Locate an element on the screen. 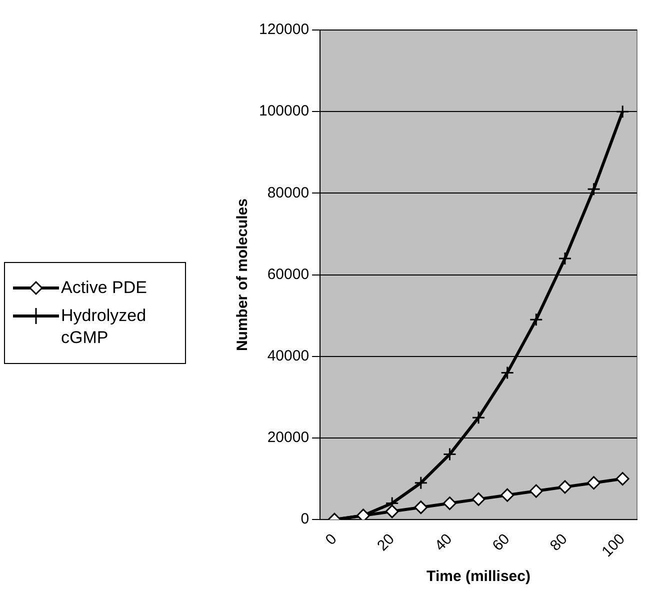 The width and height of the screenshot is (657, 600). legend-label: Active PDE is located at coordinates (104, 288).